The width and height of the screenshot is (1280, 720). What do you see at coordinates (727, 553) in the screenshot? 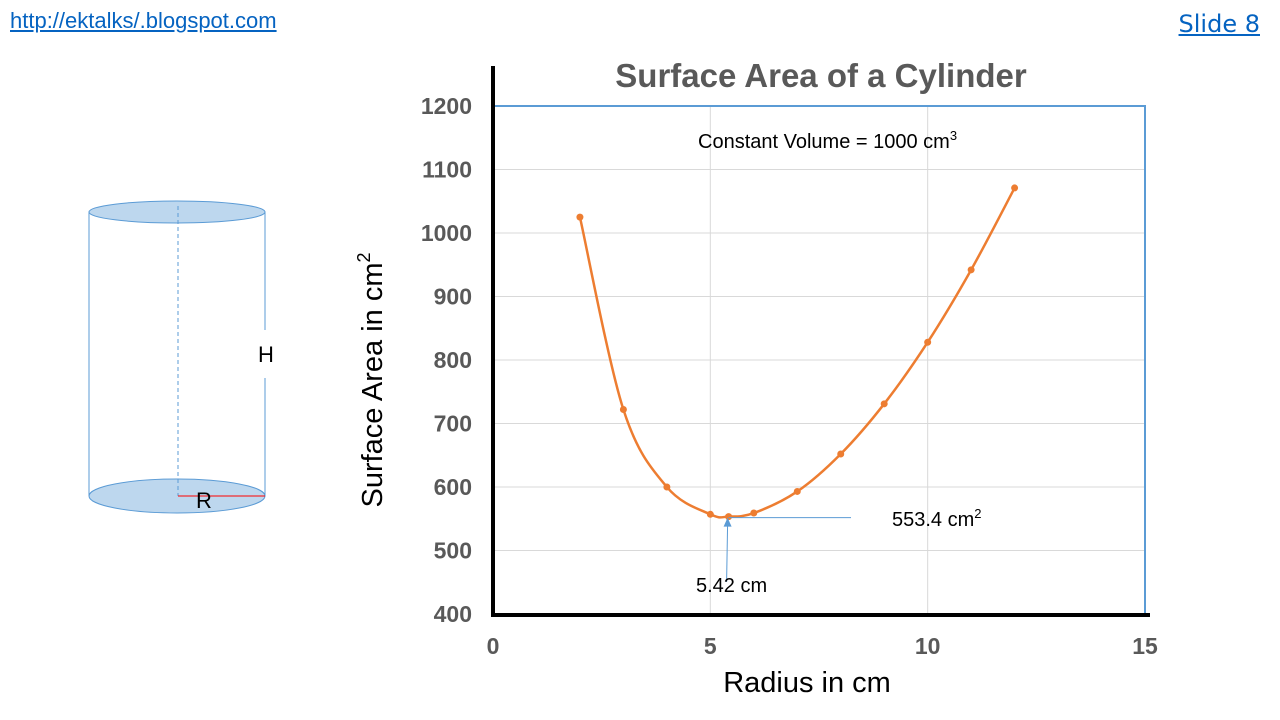
I see `min-radius-arrow` at bounding box center [727, 553].